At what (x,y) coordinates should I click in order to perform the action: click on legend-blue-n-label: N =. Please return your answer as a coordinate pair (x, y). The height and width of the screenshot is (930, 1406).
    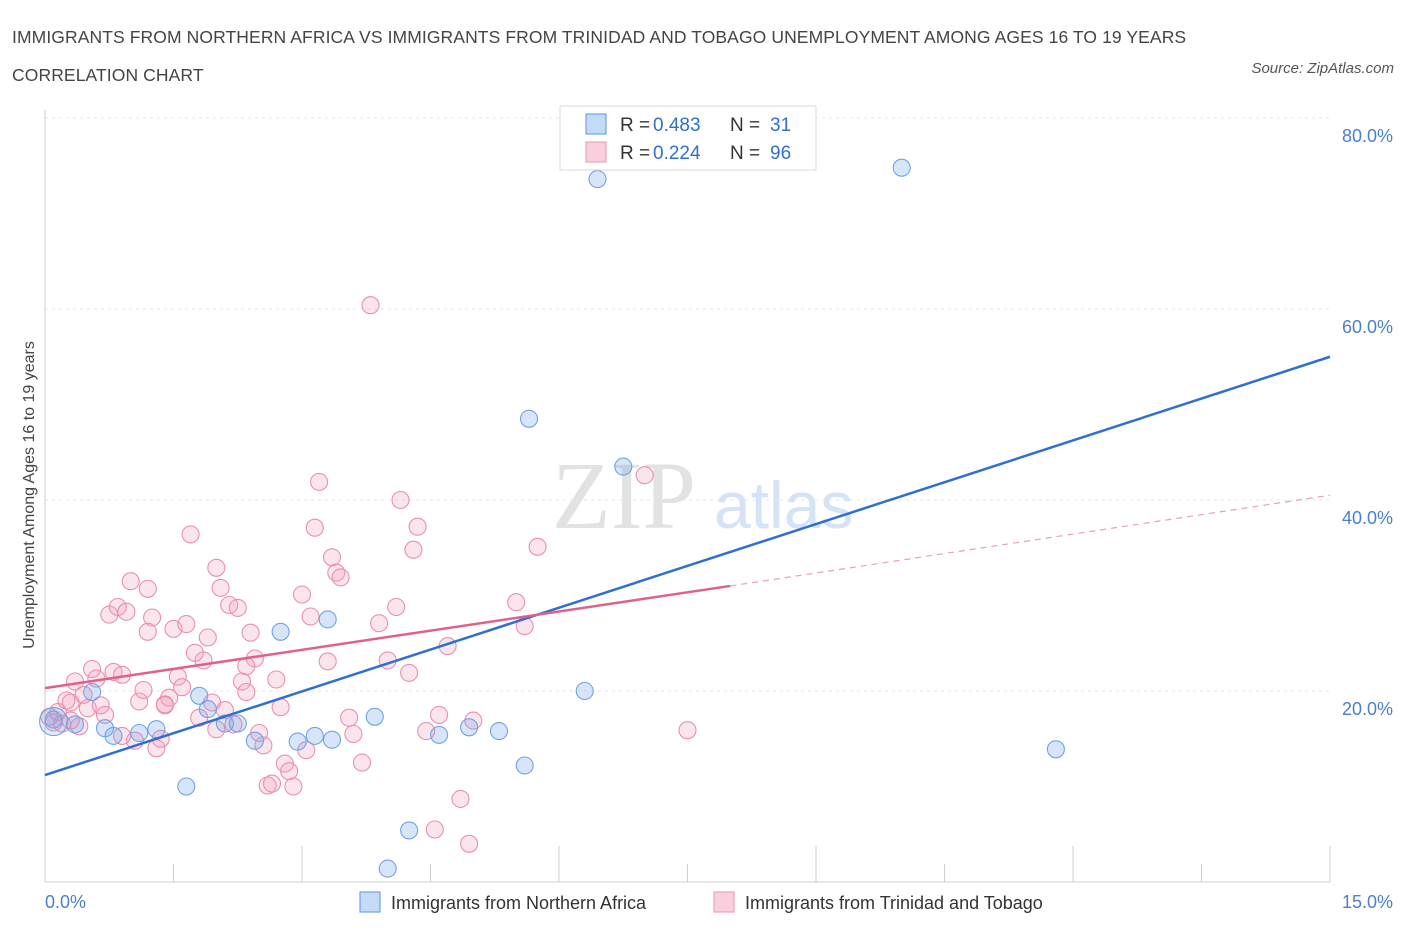
    Looking at the image, I should click on (745, 125).